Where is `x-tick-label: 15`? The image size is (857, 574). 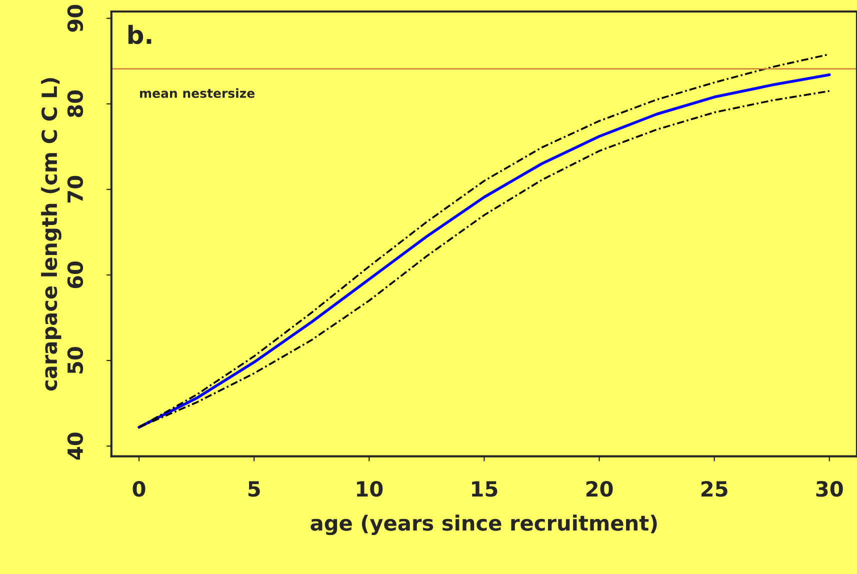 x-tick-label: 15 is located at coordinates (485, 489).